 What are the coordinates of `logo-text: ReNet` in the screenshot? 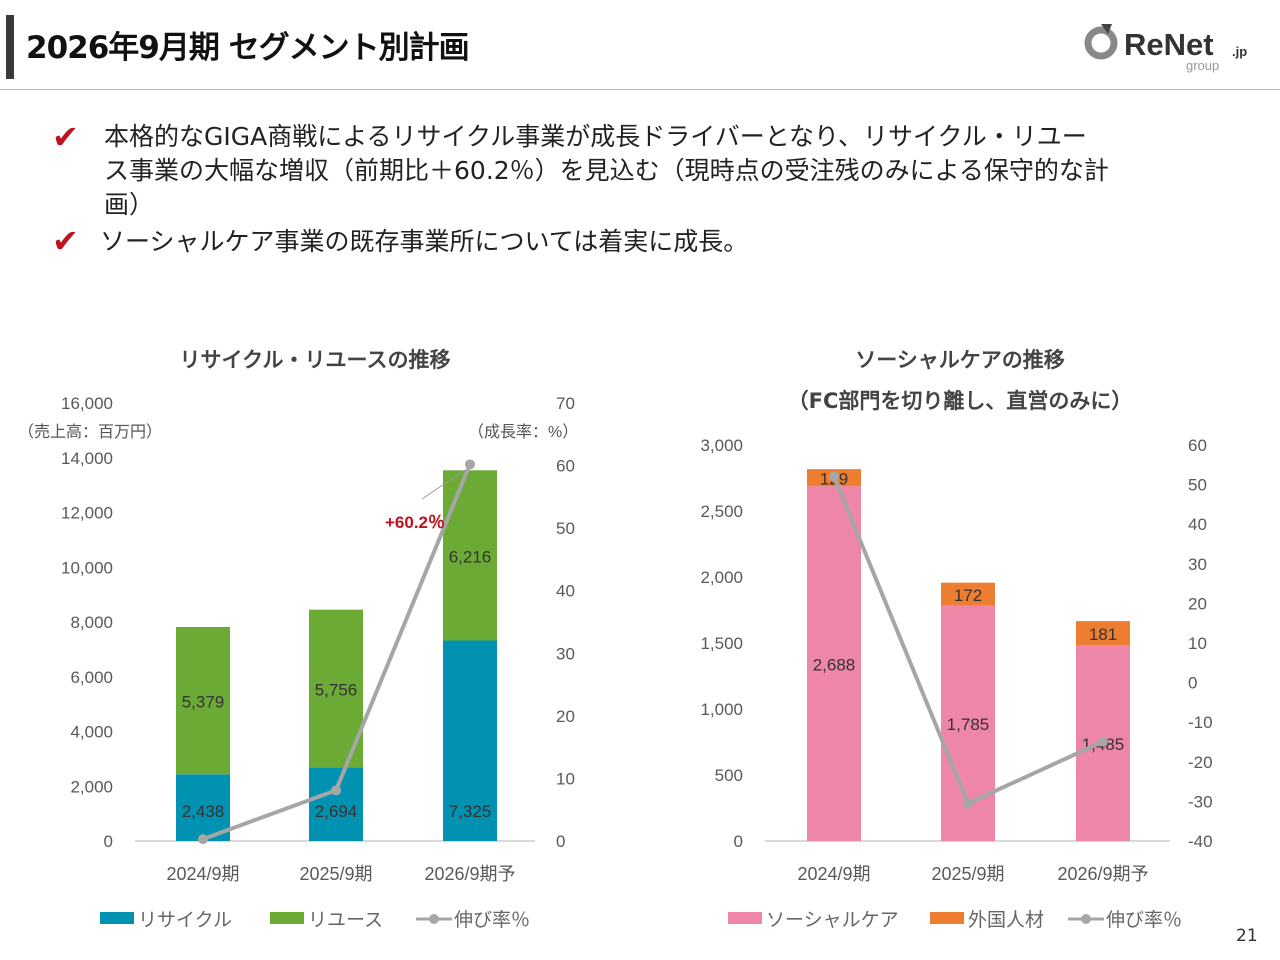 It's located at (1169, 44).